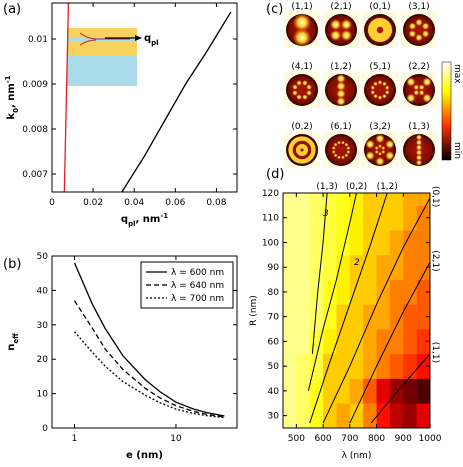  What do you see at coordinates (341, 150) in the screenshot?
I see `mode-disk` at bounding box center [341, 150].